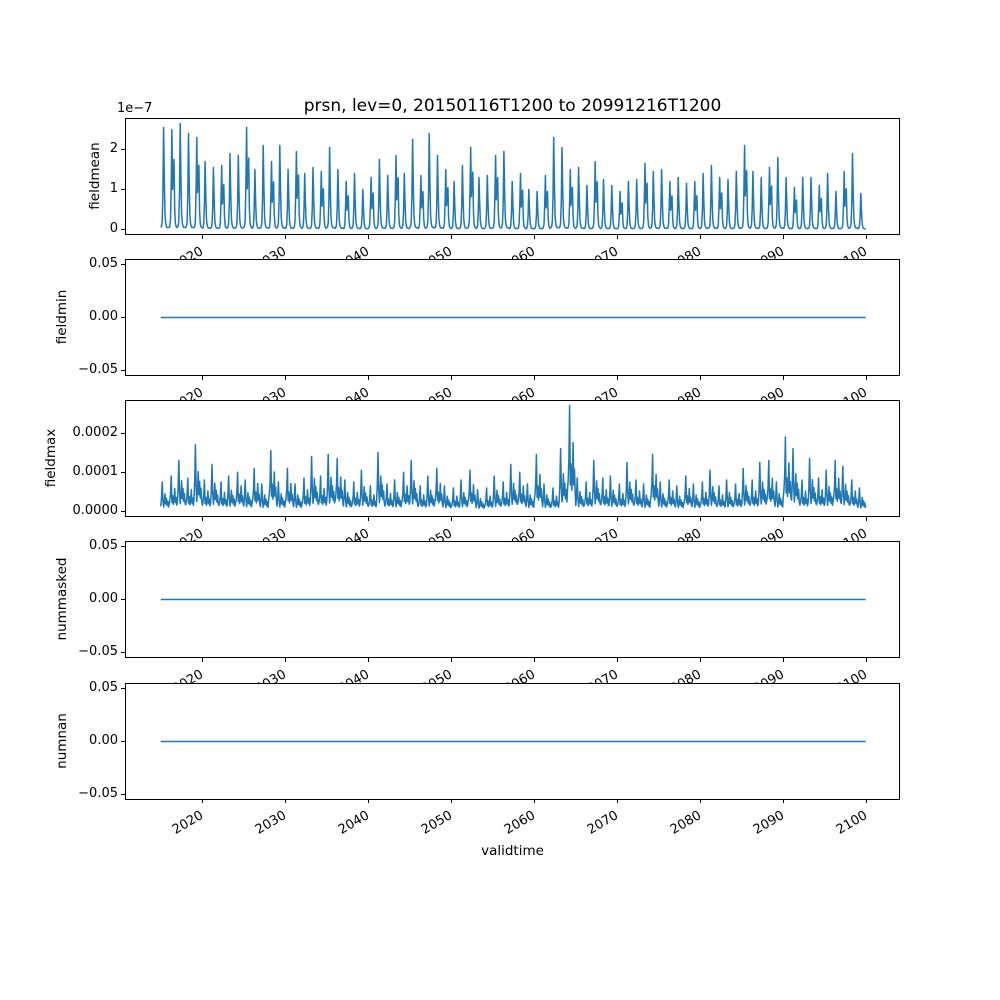 This screenshot has height=1000, width=1000. Describe the element at coordinates (512, 458) in the screenshot. I see `panel-fieldmax` at that location.